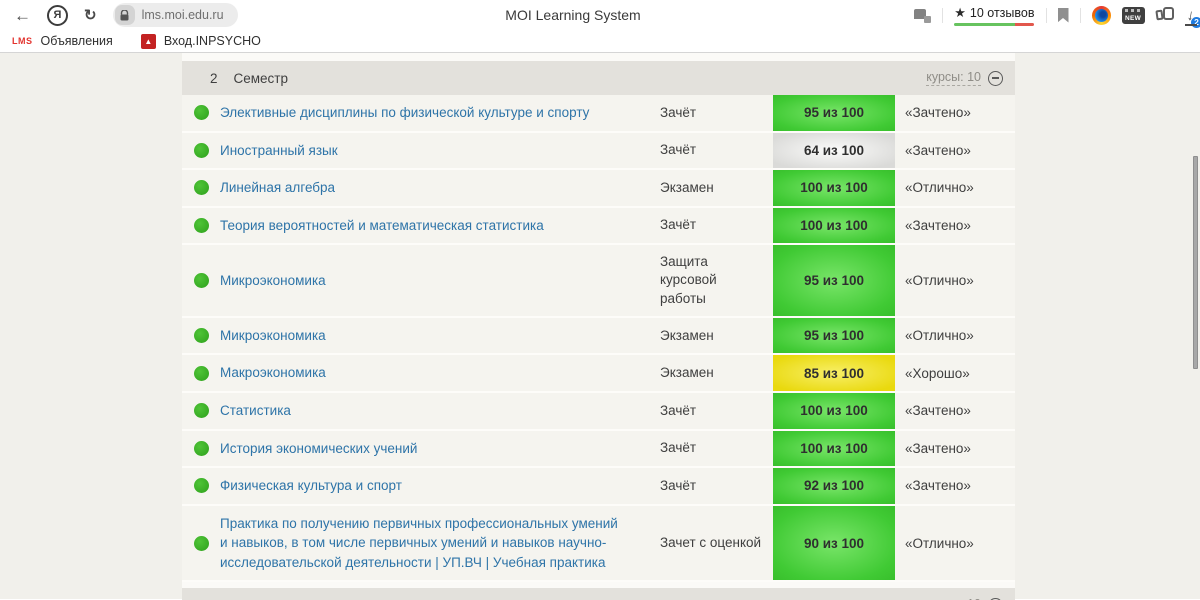 The width and height of the screenshot is (1200, 600). I want to click on url-text: lms.moi.edu.ru, so click(182, 15).